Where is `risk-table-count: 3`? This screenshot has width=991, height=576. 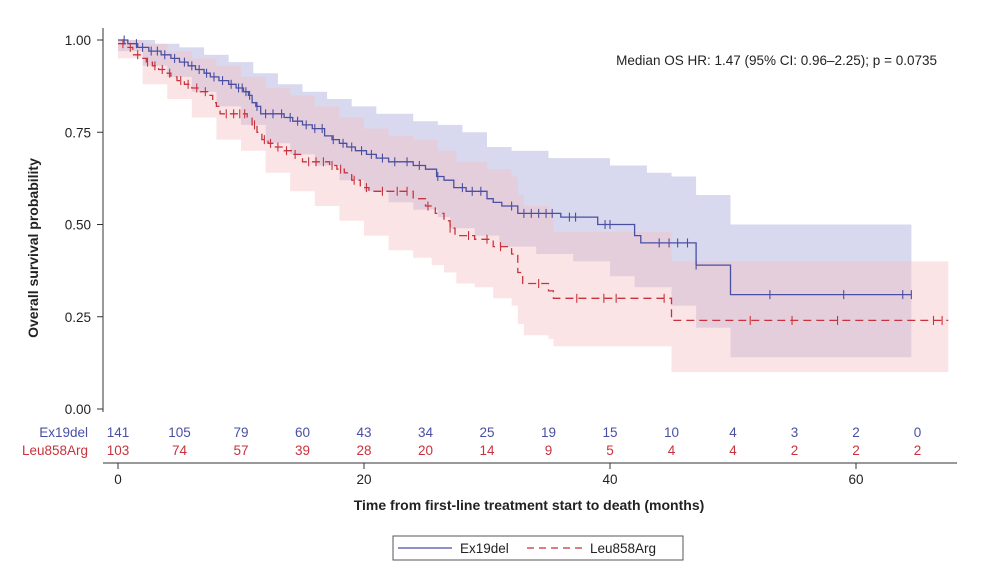 risk-table-count: 3 is located at coordinates (795, 432).